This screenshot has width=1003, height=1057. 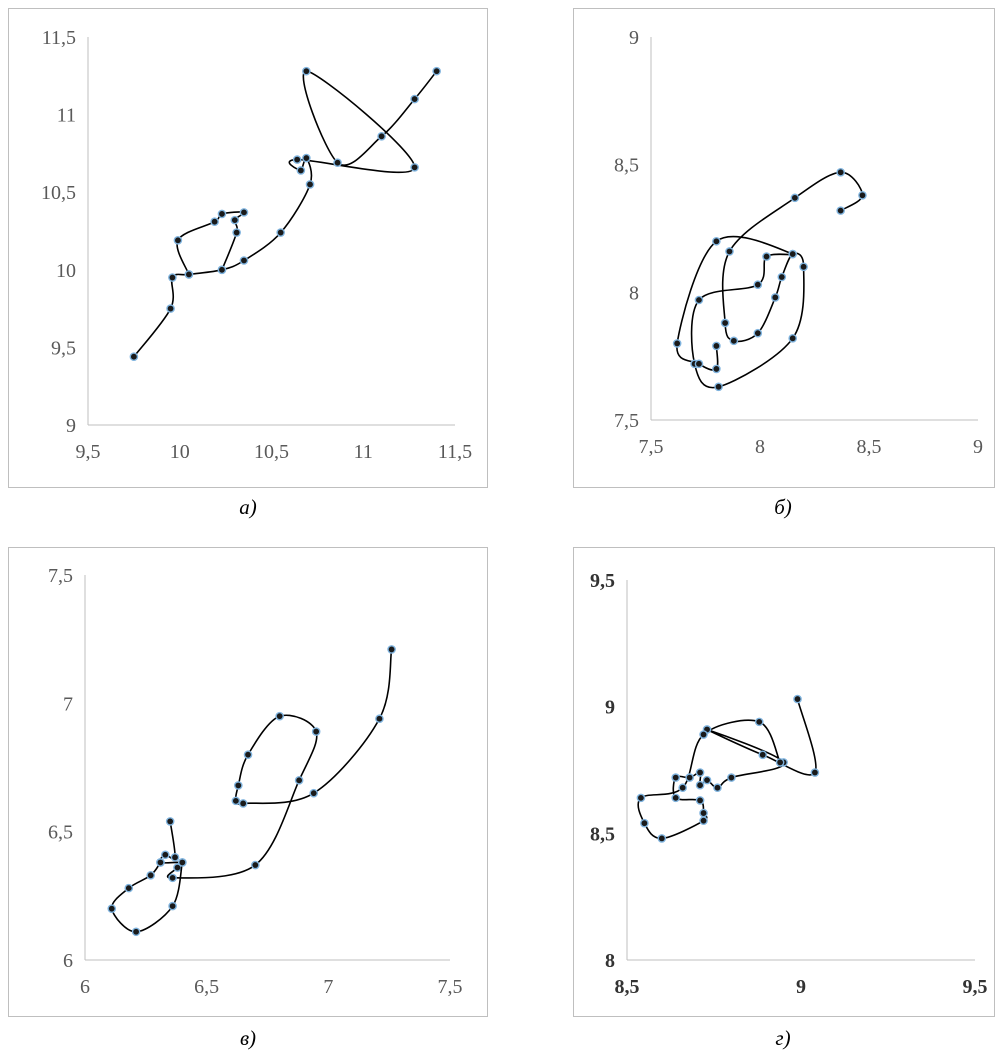 I want to click on x-tick-label: 11, so click(x=363, y=452).